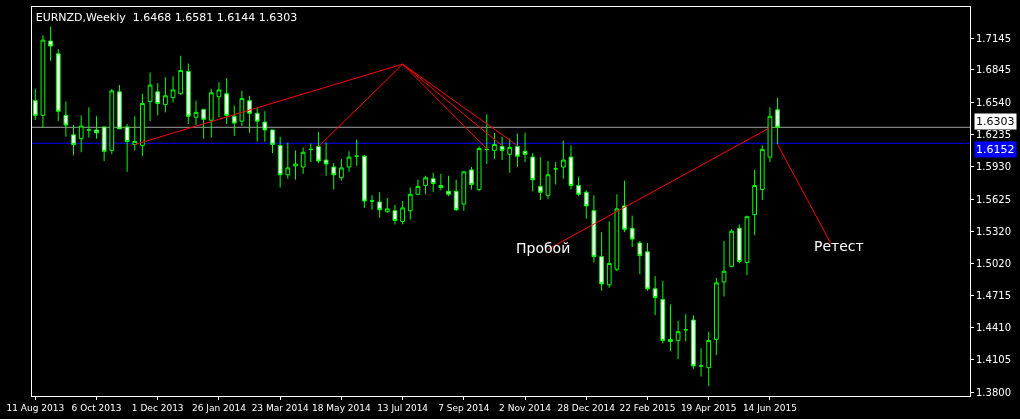  I want to click on y-tick-label: 1.4715, so click(993, 295).